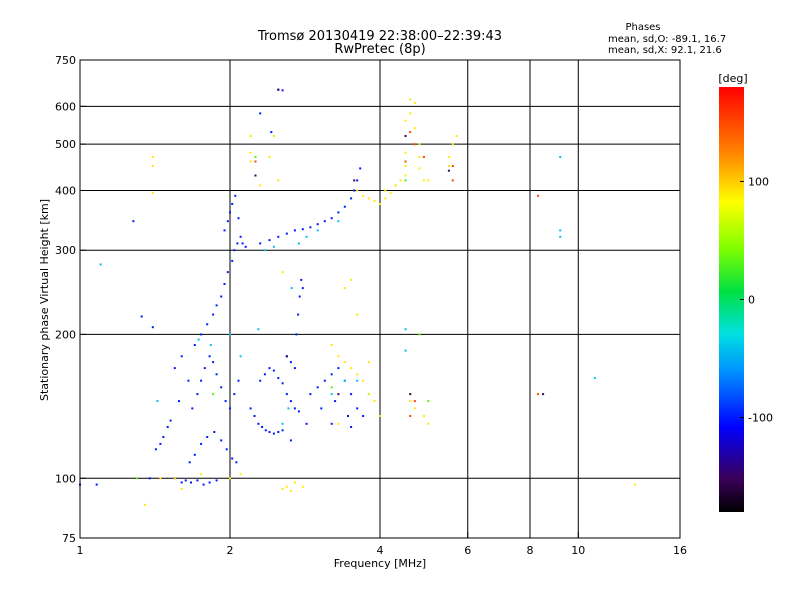 This screenshot has width=800, height=600. What do you see at coordinates (530, 550) in the screenshot?
I see `x-tick-label: 8` at bounding box center [530, 550].